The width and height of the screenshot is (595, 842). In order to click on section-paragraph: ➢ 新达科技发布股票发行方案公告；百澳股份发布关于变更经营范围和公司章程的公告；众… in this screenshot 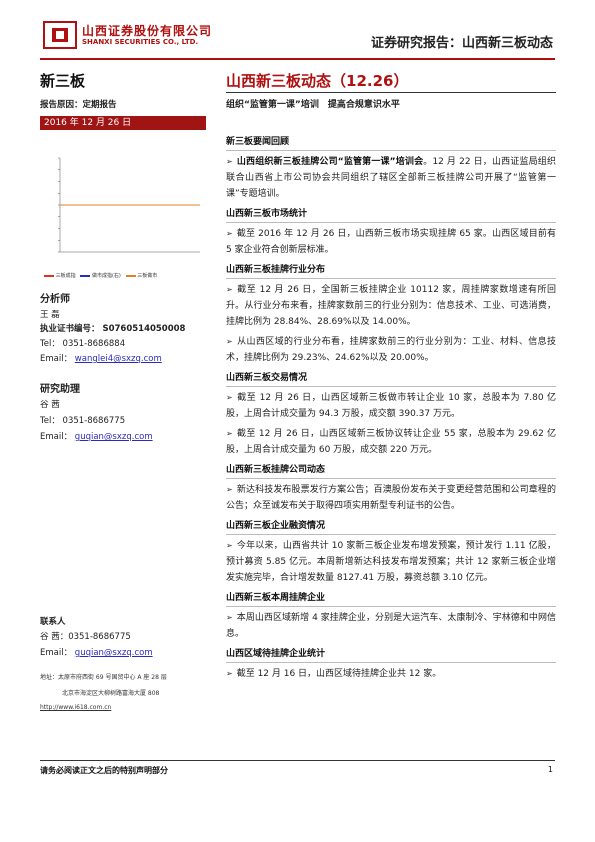, I will do `click(391, 498)`.